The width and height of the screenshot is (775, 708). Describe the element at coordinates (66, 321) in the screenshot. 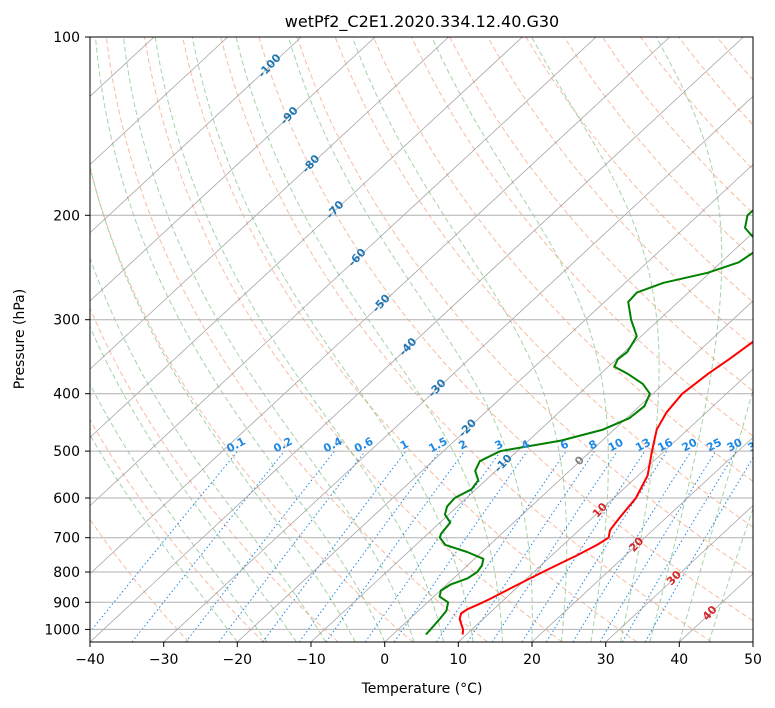

I see `y-tick-label: 300` at that location.